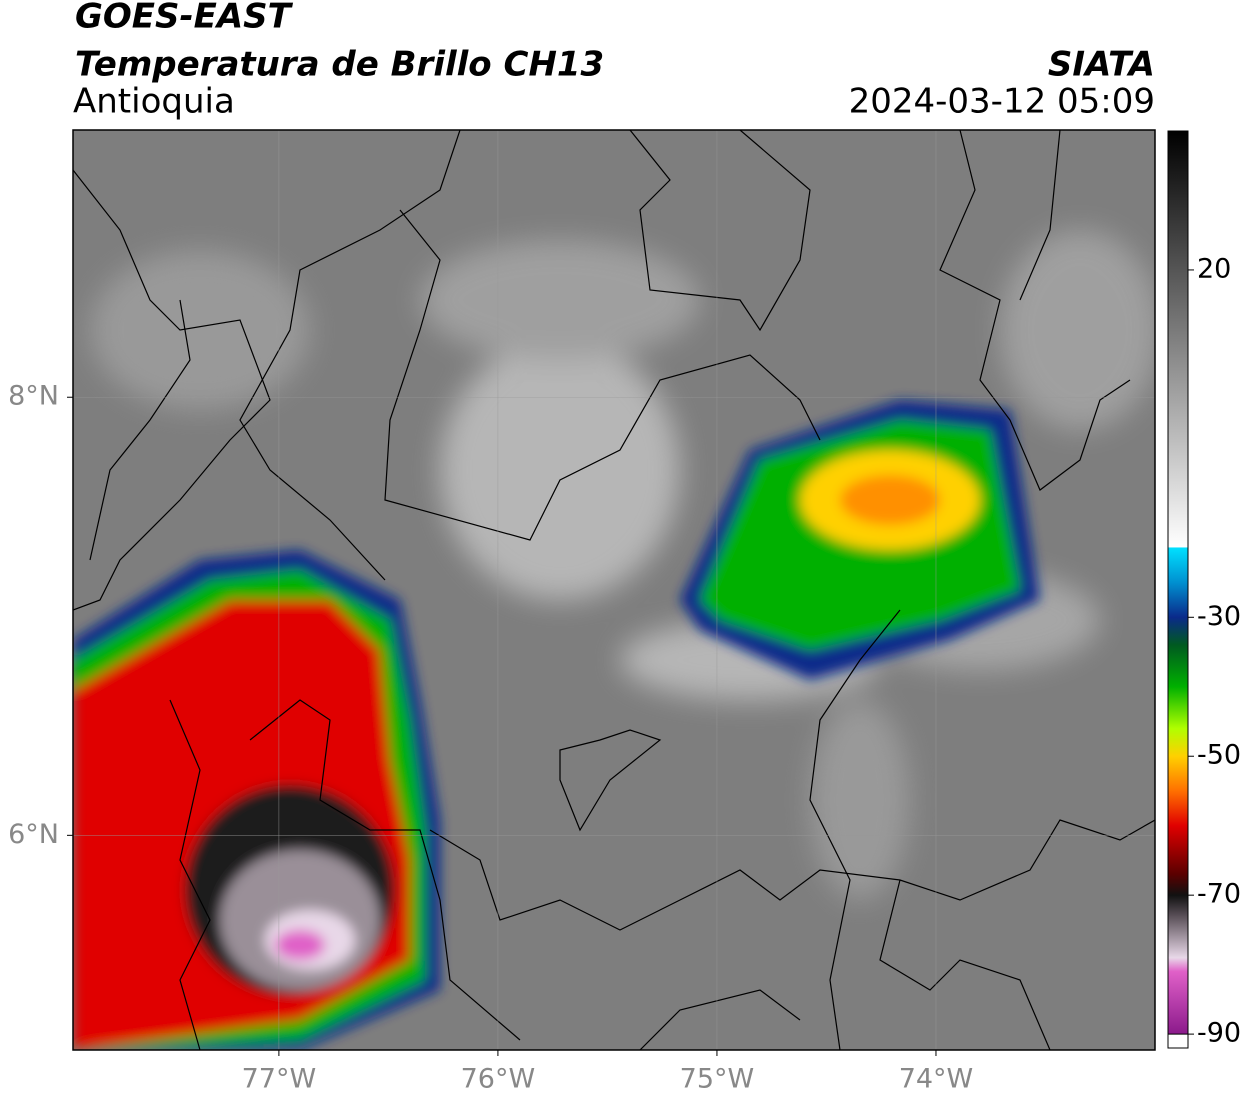 The height and width of the screenshot is (1103, 1252). Describe the element at coordinates (936, 1079) in the screenshot. I see `x-tick-label: 74°W` at that location.